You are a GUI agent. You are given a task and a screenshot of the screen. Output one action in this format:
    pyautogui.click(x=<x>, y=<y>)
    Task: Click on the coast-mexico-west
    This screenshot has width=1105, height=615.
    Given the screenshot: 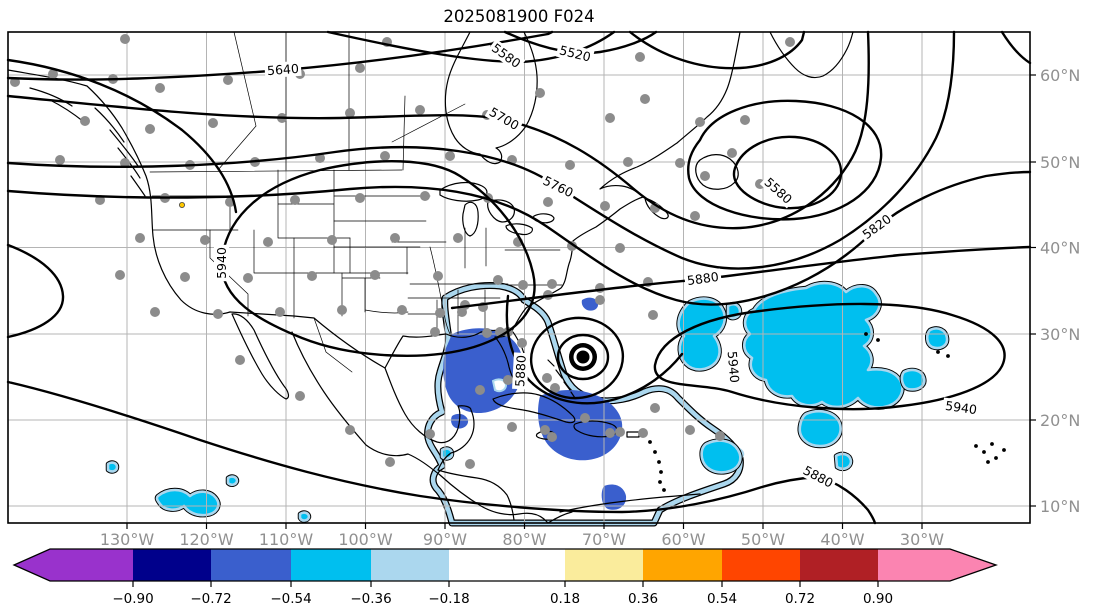 What is the action you would take?
    pyautogui.click(x=420, y=427)
    